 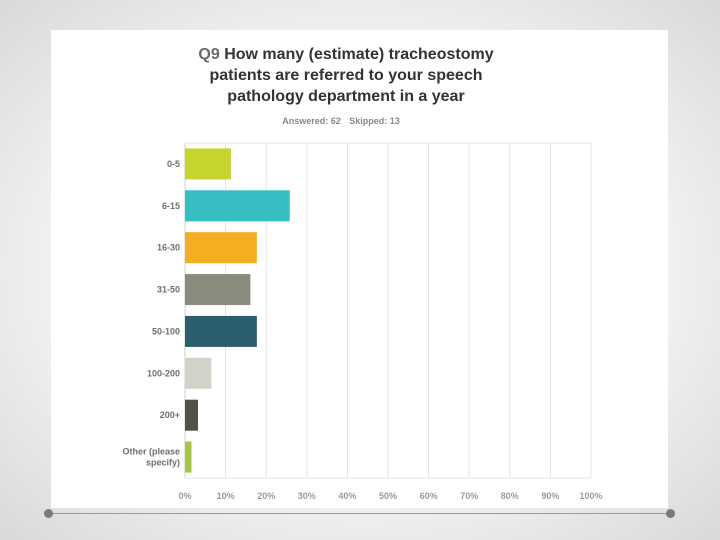 I want to click on category-label: 31-50, so click(x=168, y=290).